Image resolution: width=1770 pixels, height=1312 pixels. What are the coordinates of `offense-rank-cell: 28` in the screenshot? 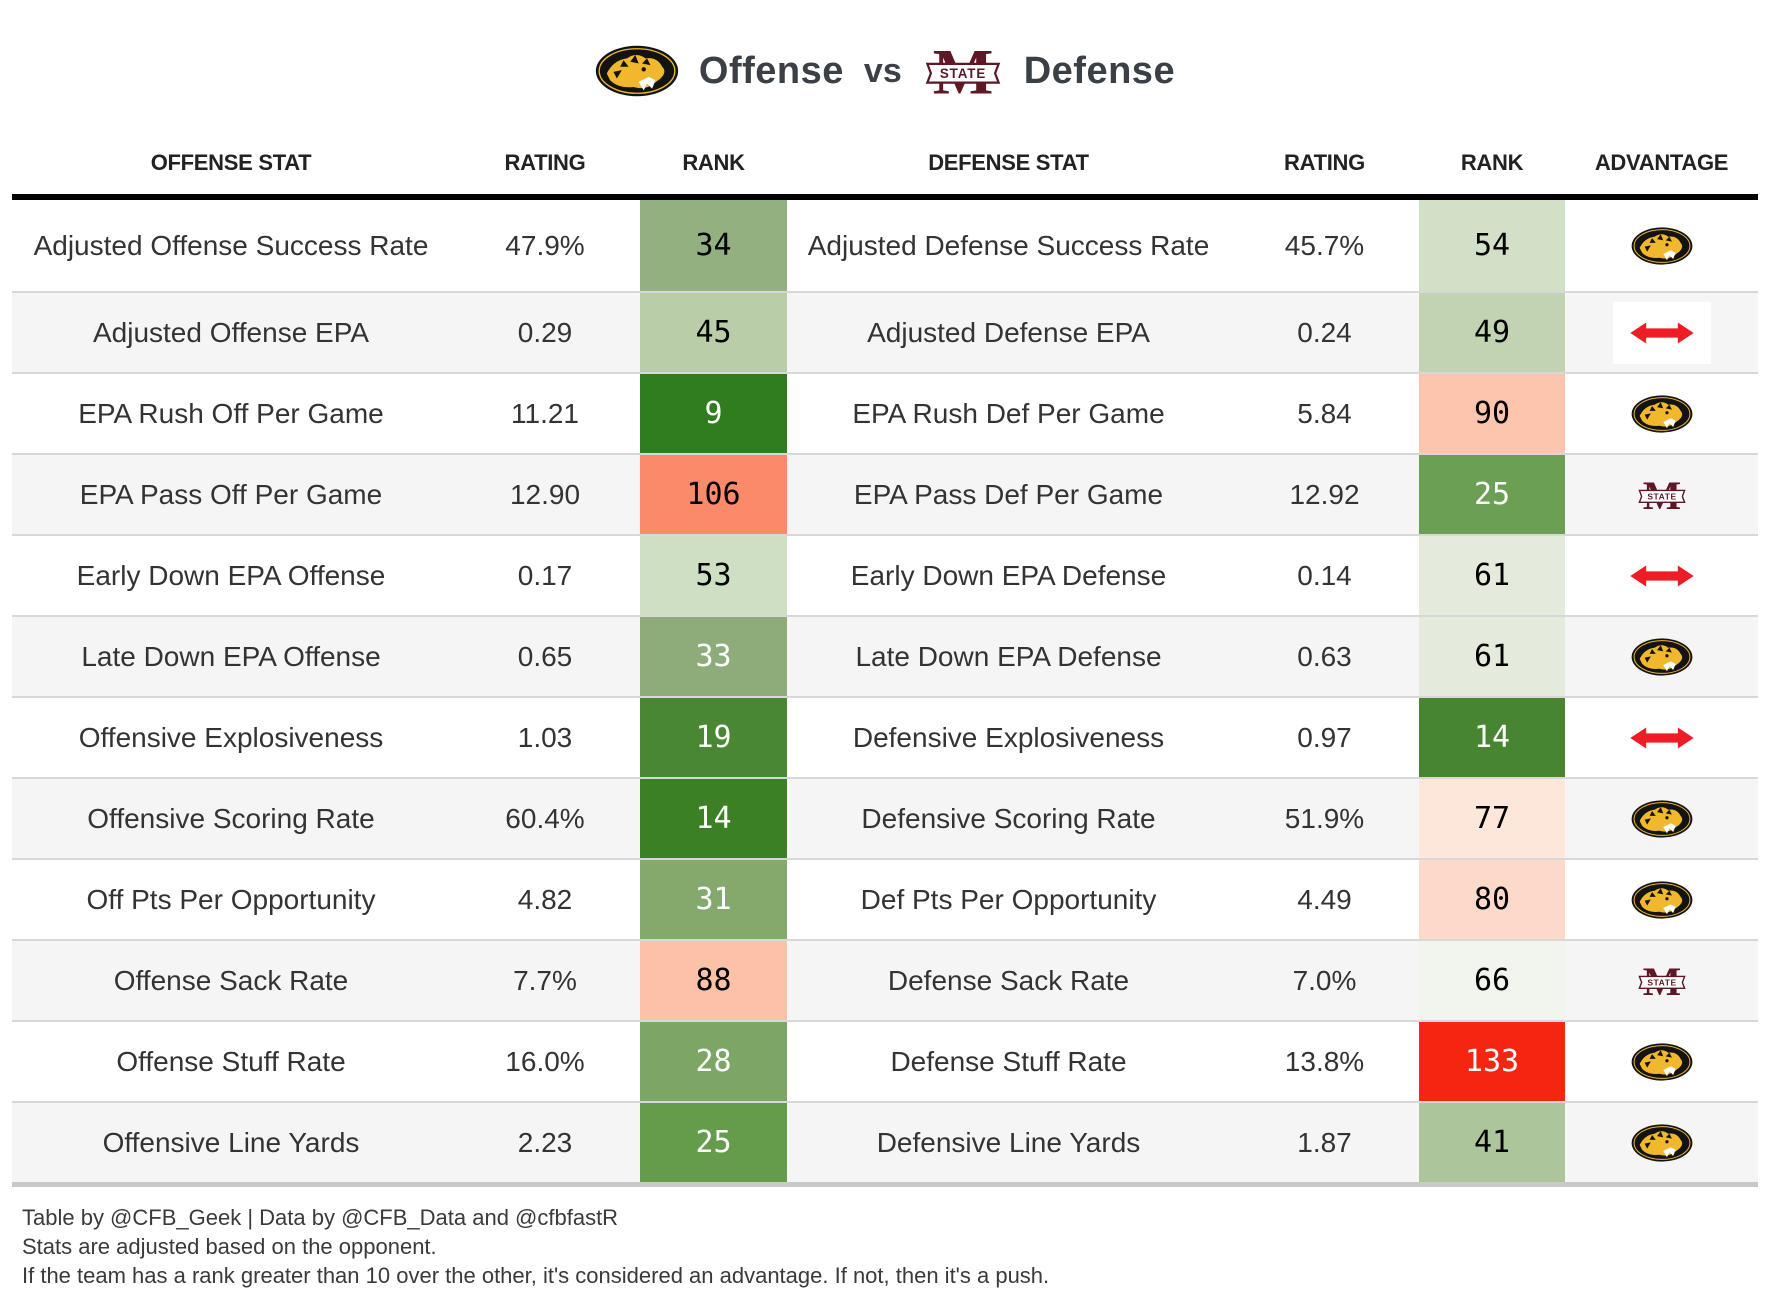 It's located at (713, 1061).